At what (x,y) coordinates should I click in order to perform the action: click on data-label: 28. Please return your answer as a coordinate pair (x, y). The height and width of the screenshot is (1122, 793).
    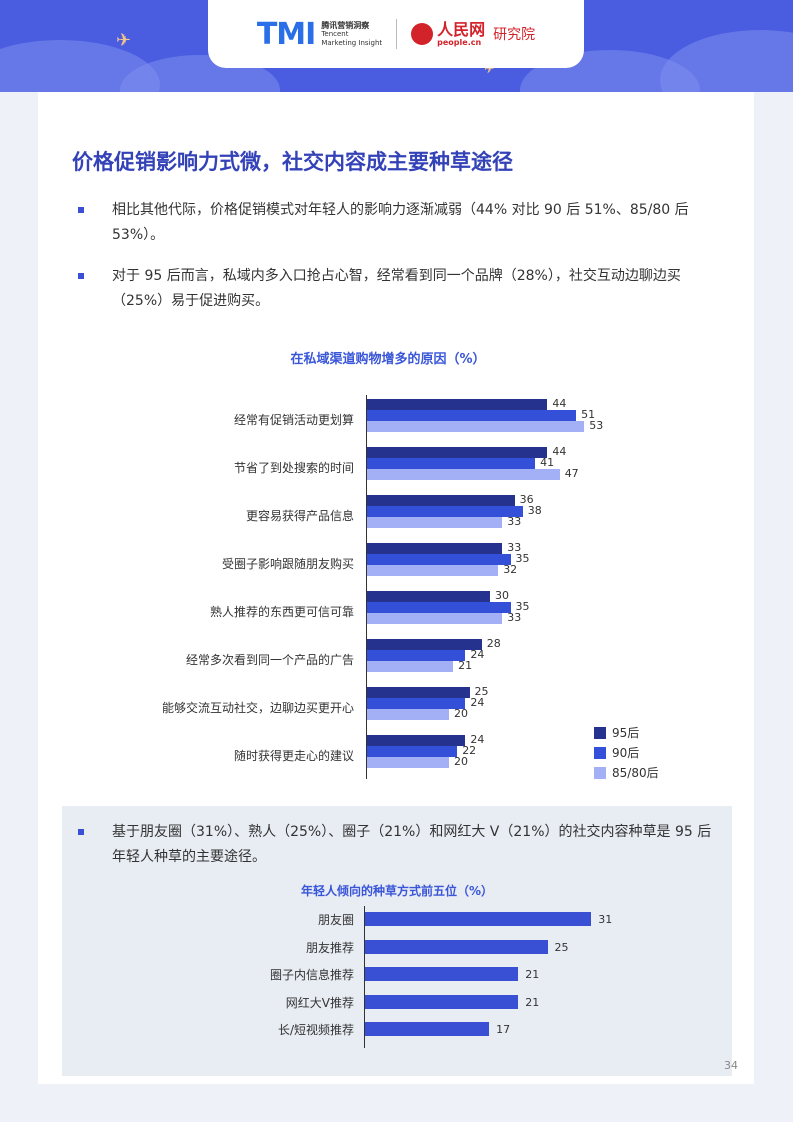
    Looking at the image, I should click on (493, 643).